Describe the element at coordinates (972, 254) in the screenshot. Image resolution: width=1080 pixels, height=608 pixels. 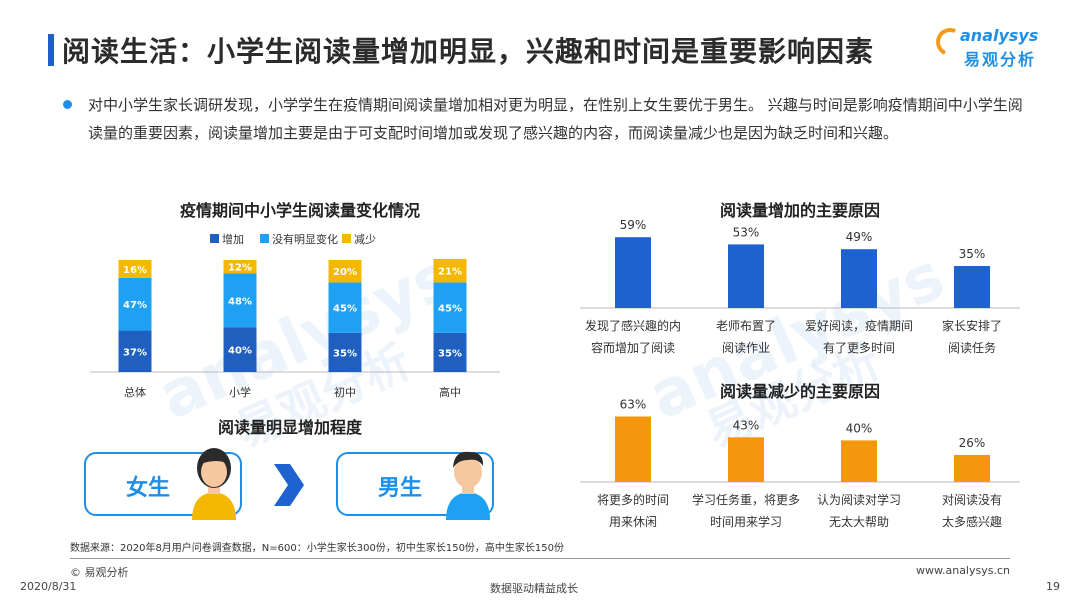
I see `increase-value-label-3: 35%` at that location.